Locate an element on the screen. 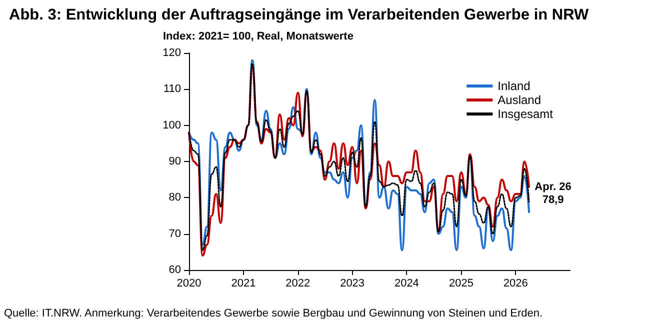  y-tick-label: 120 is located at coordinates (171, 53).